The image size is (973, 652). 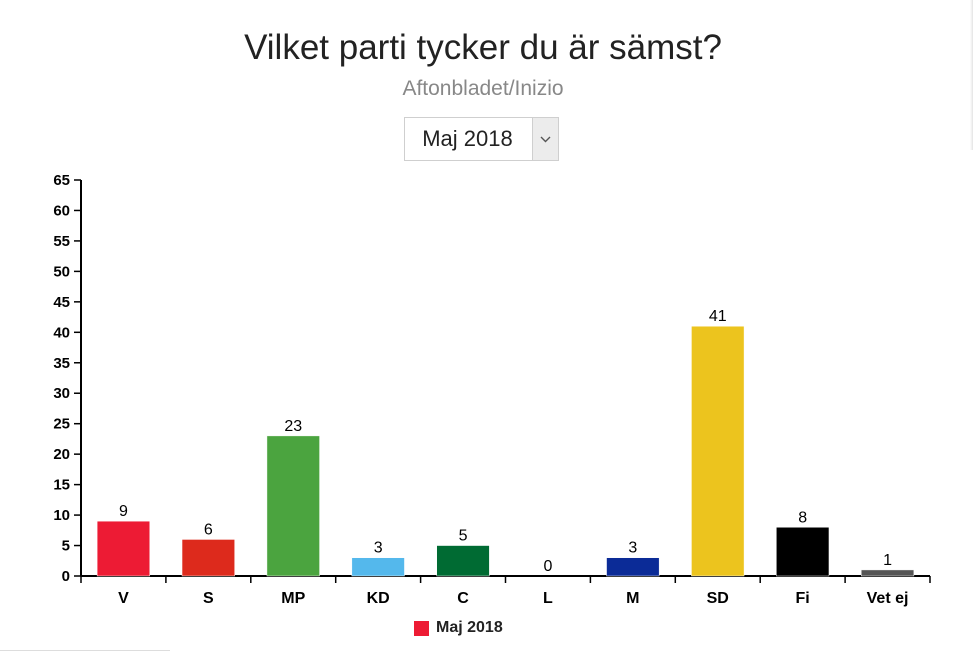 I want to click on data-label: 5, so click(x=463, y=536).